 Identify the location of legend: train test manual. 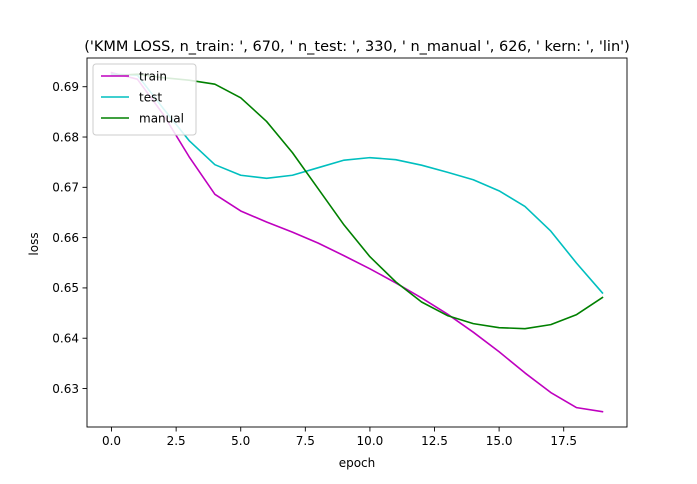
(144, 99).